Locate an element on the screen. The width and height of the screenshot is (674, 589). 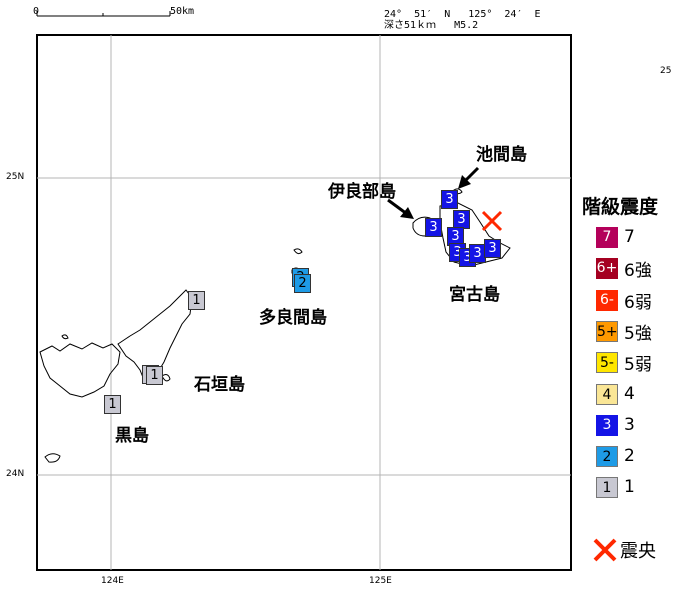
lat-edge-label: 25 is located at coordinates (666, 71).